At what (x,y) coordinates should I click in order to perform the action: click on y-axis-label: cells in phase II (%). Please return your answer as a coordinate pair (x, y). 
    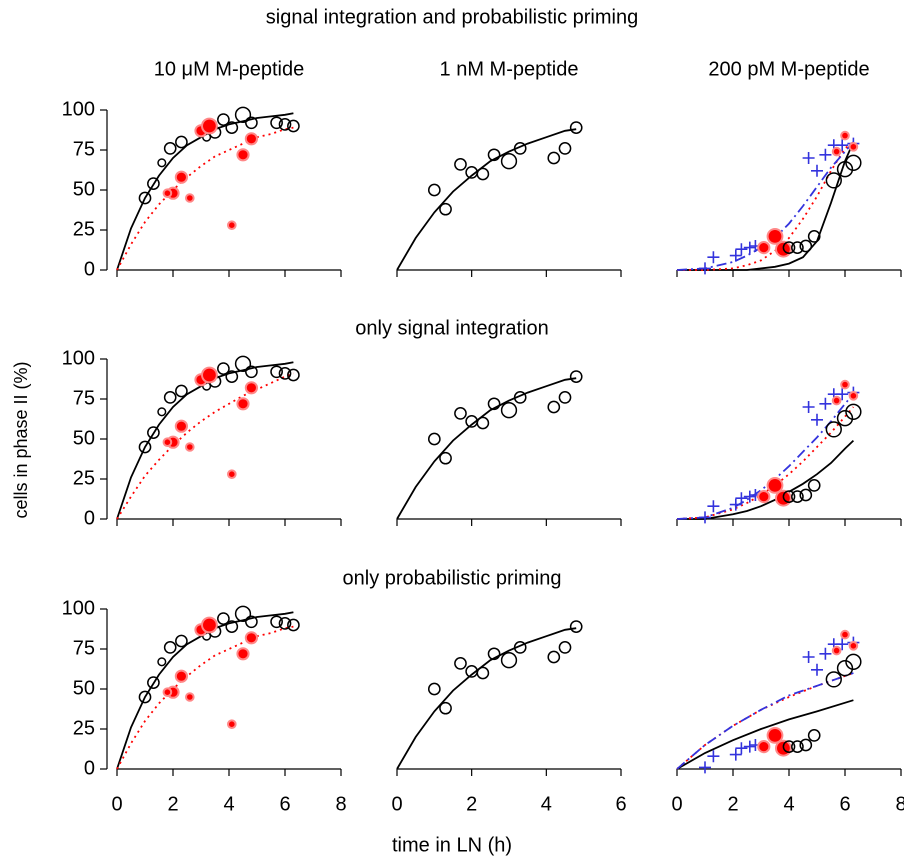
    Looking at the image, I should click on (21, 439).